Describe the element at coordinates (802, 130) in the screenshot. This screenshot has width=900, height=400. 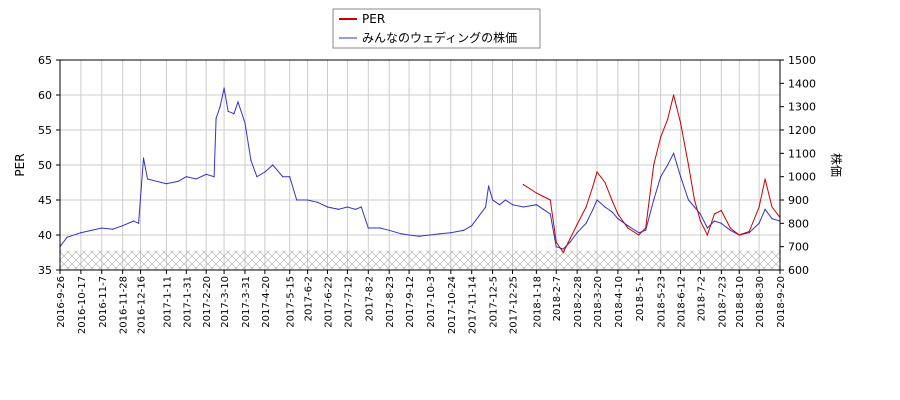
I see `right-tick-label: 1200` at that location.